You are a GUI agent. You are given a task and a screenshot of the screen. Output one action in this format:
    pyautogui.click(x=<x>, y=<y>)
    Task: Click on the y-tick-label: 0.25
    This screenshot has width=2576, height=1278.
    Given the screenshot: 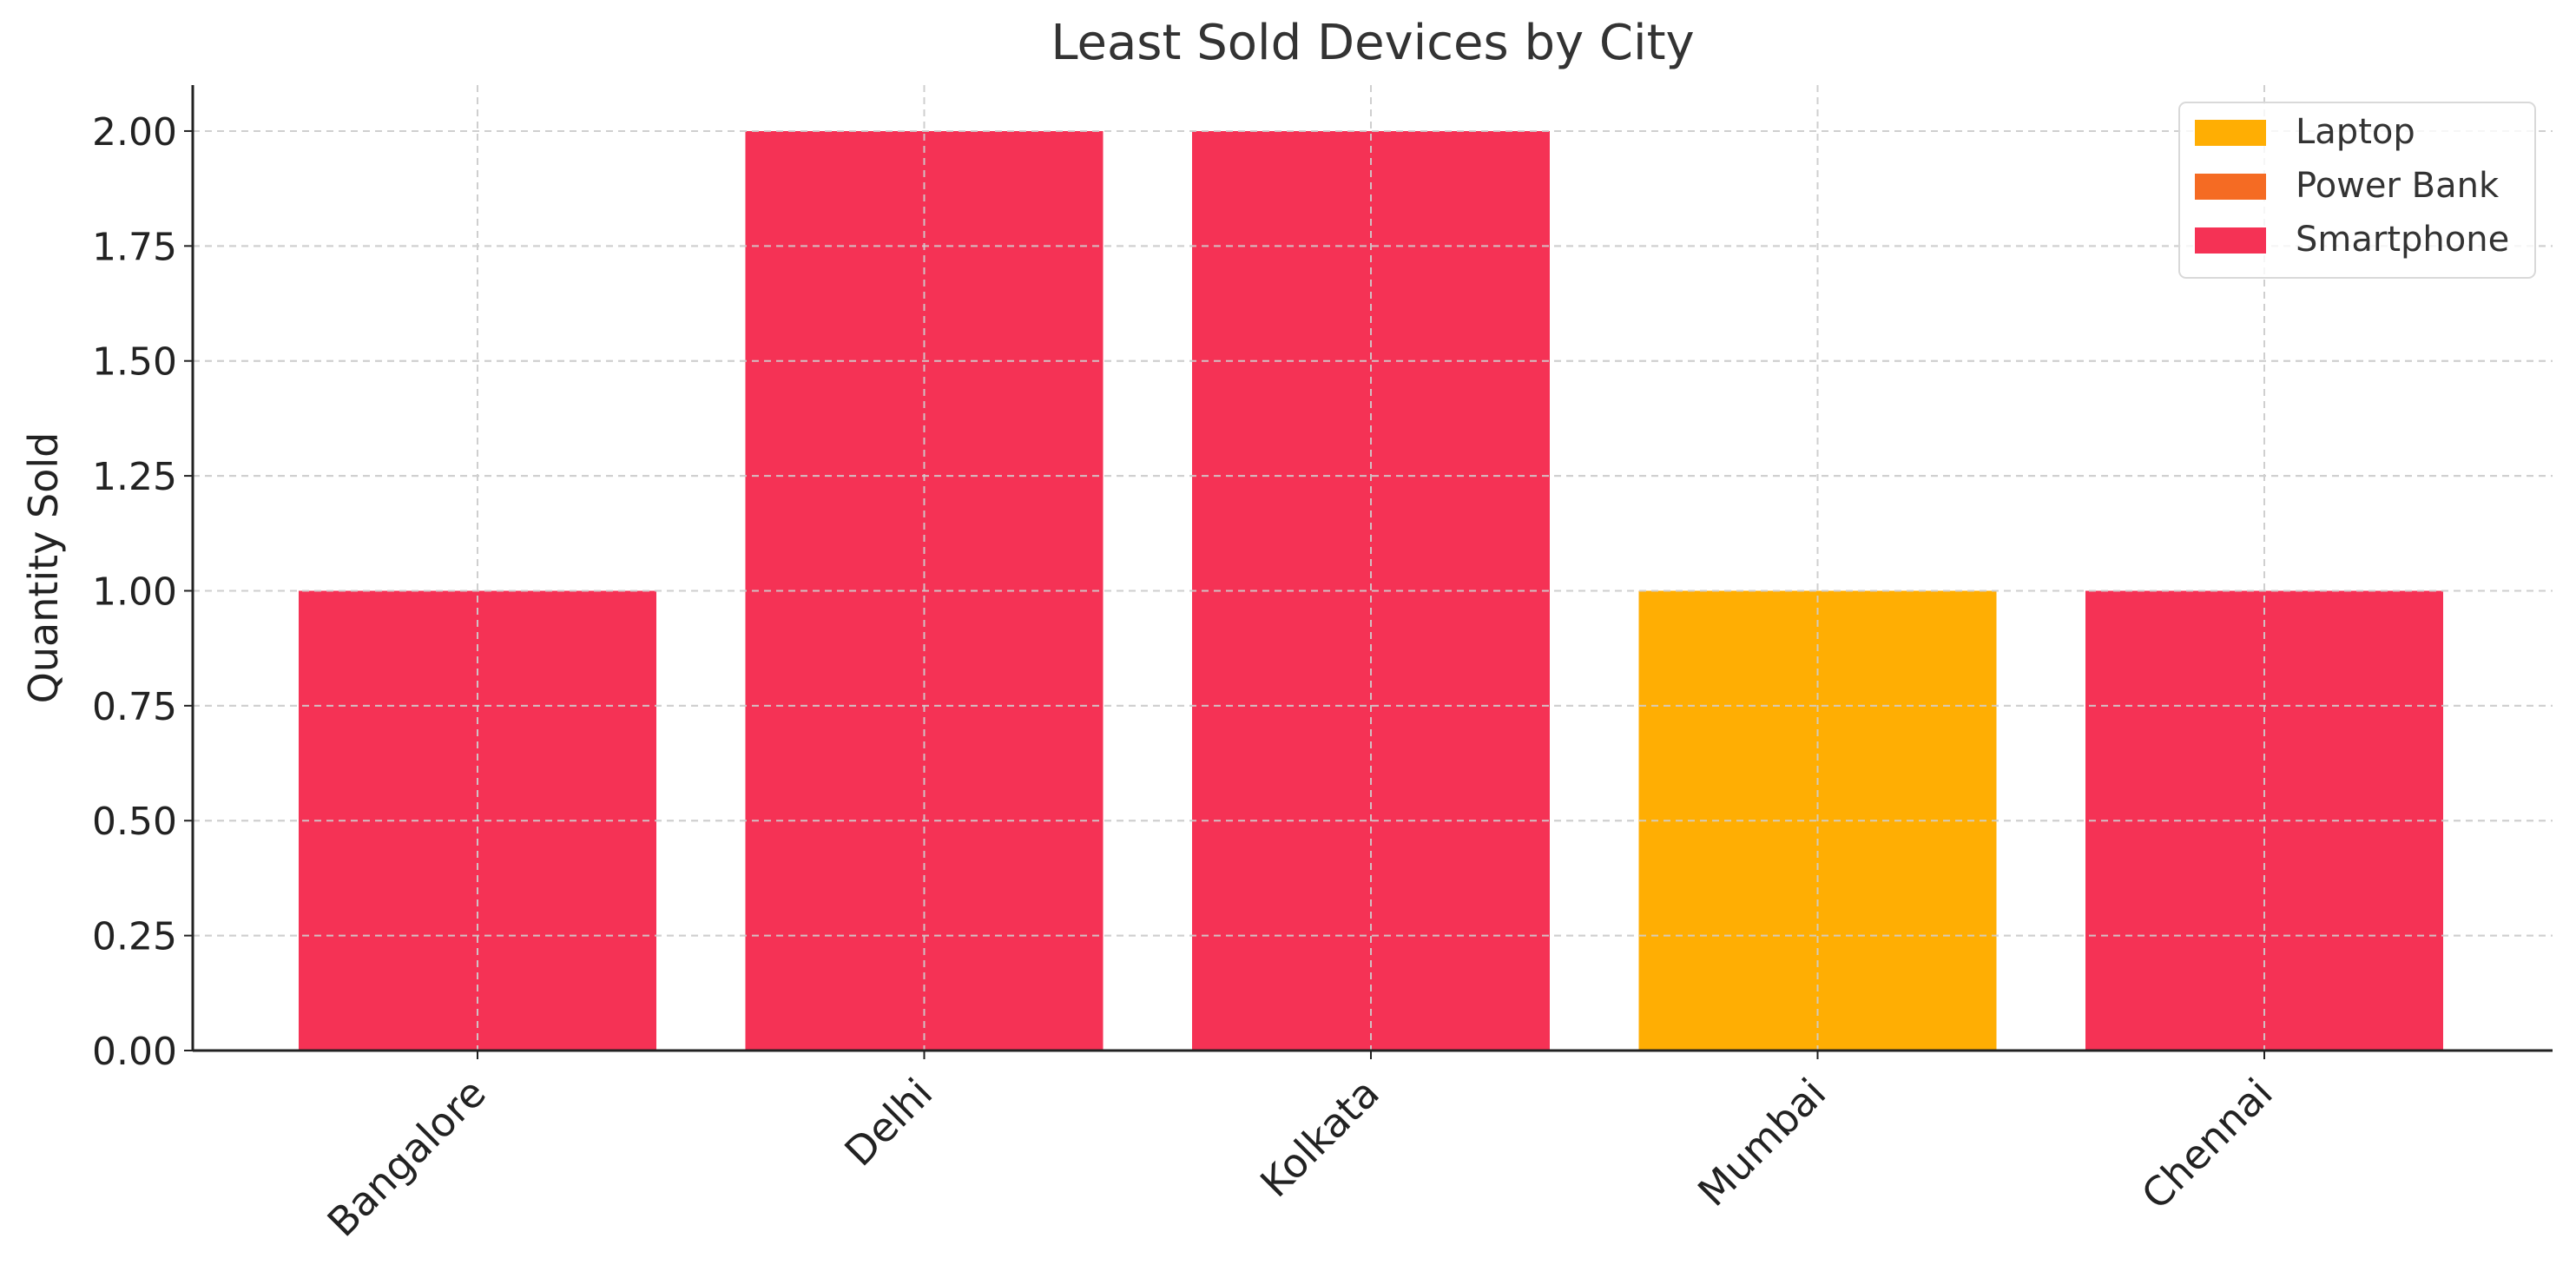 What is the action you would take?
    pyautogui.click(x=134, y=937)
    